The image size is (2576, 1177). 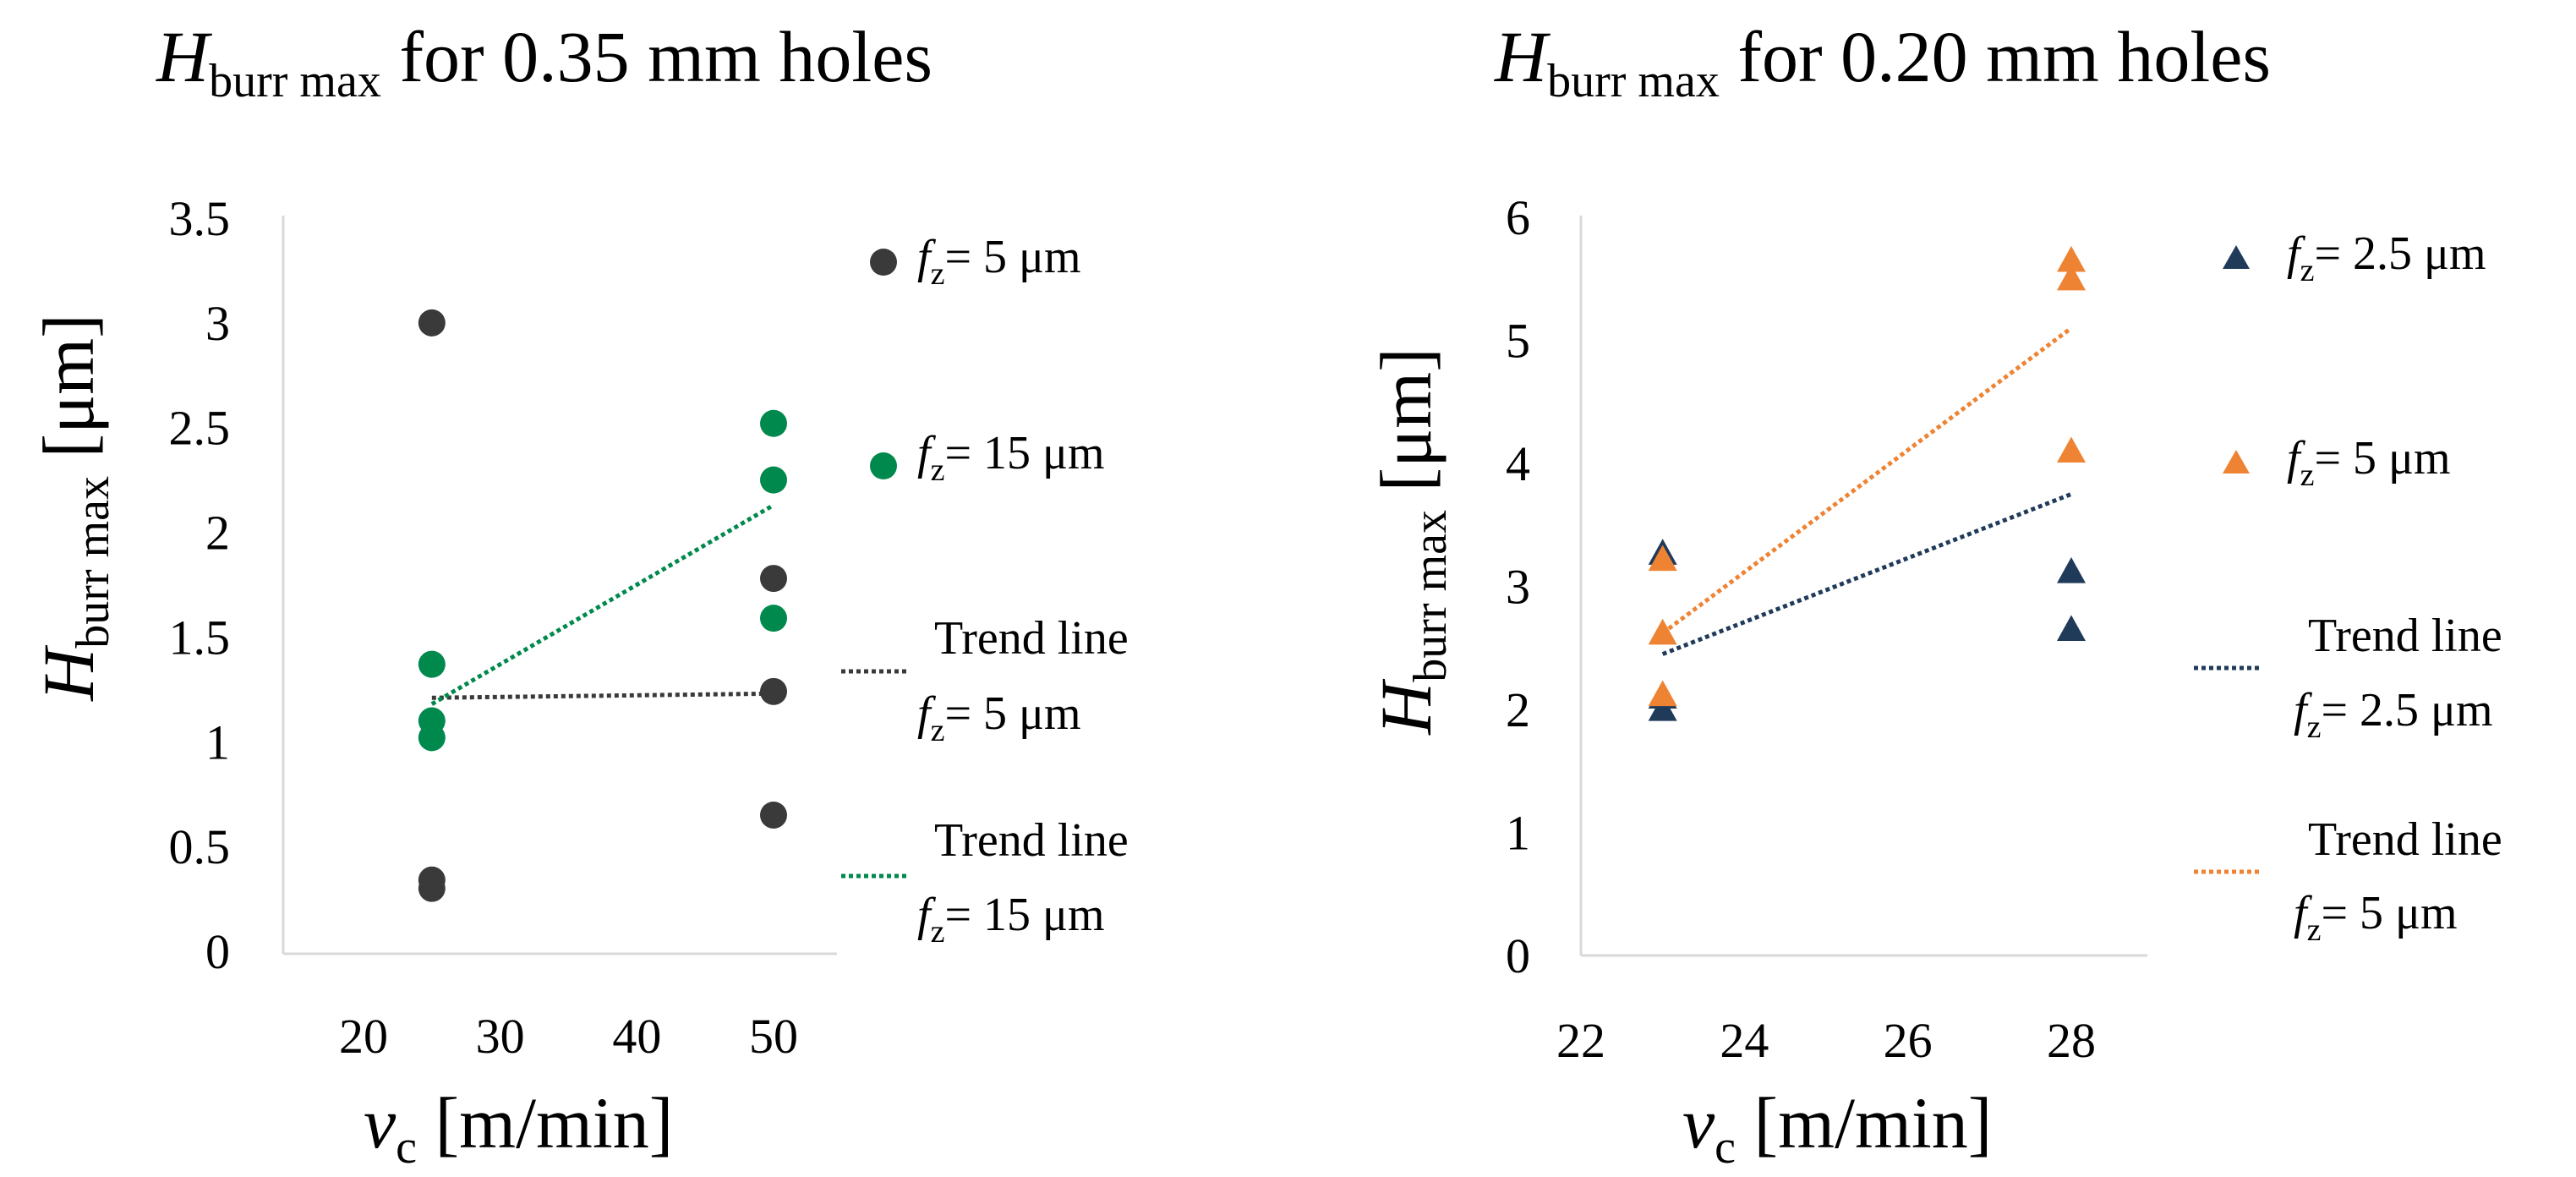 What do you see at coordinates (1580, 1040) in the screenshot?
I see `x-tick-label: 22` at bounding box center [1580, 1040].